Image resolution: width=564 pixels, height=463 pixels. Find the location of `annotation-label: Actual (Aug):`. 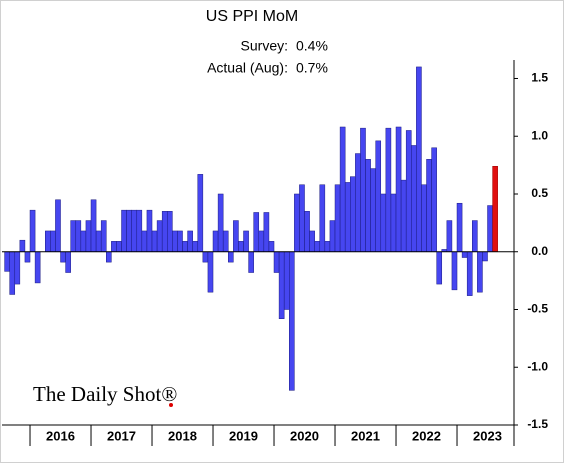

annotation-label: Actual (Aug): is located at coordinates (247, 68).